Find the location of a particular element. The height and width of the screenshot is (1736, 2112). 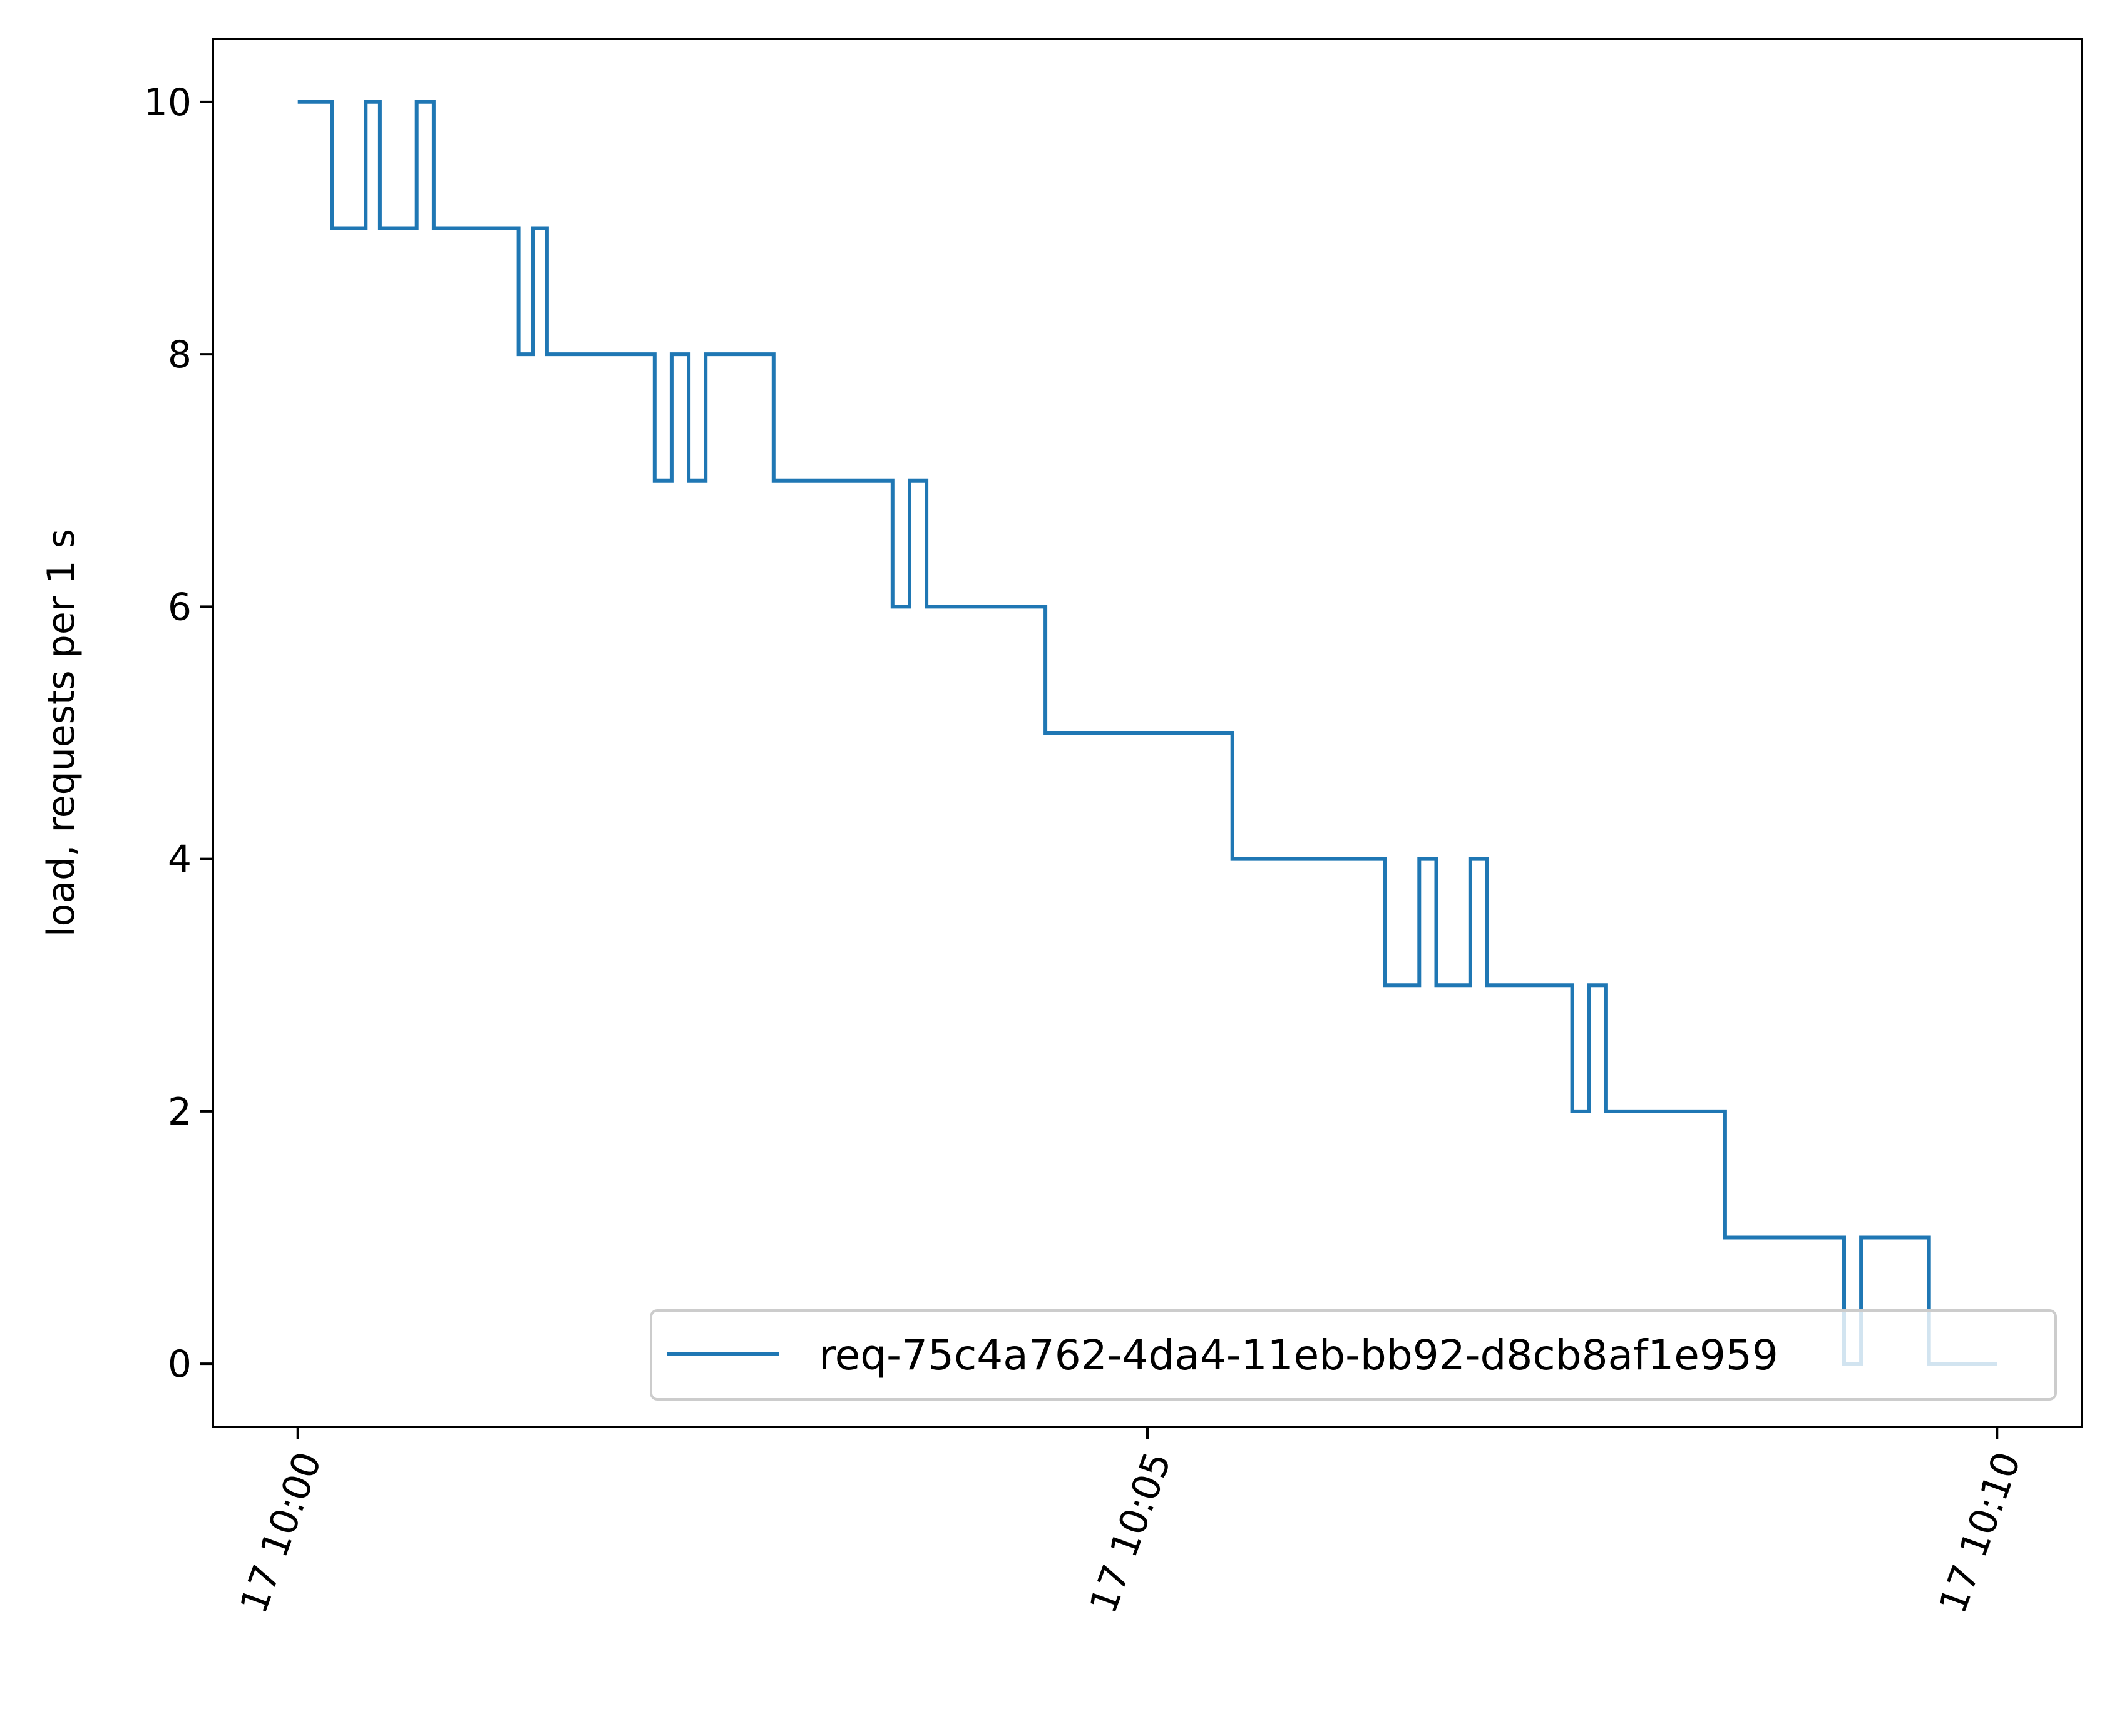

y-tick-label: 4 is located at coordinates (180, 860).